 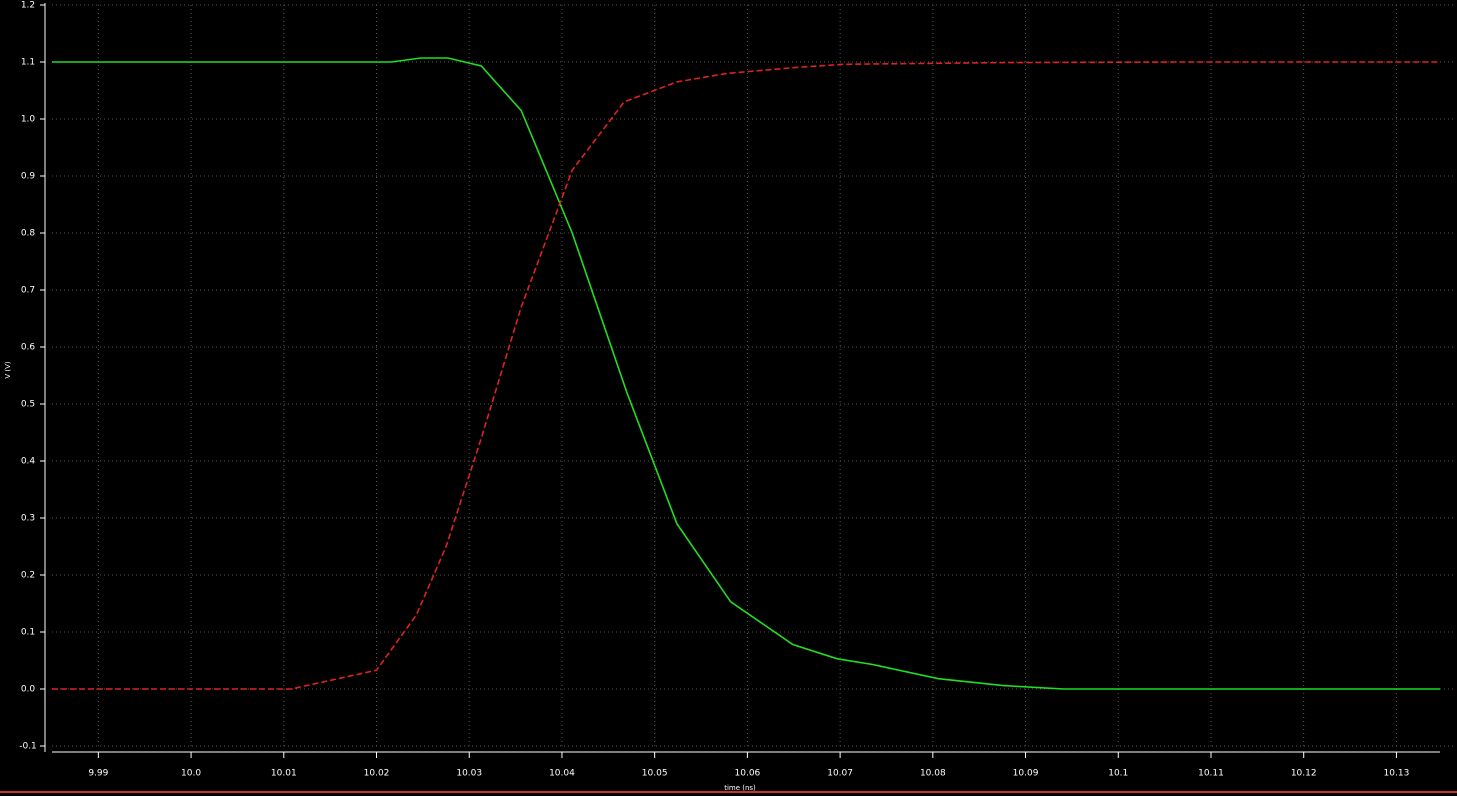 What do you see at coordinates (1397, 774) in the screenshot?
I see `x-tick-label: 10.13` at bounding box center [1397, 774].